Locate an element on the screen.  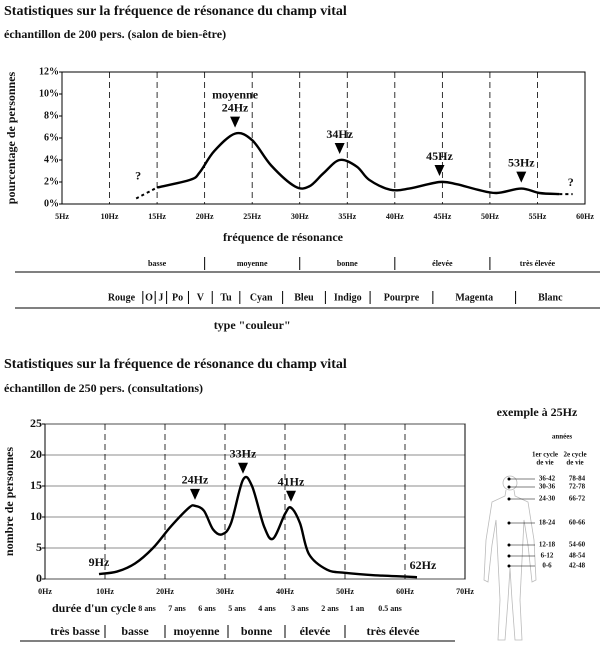
y-tick-label: 10% is located at coordinates (49, 93).